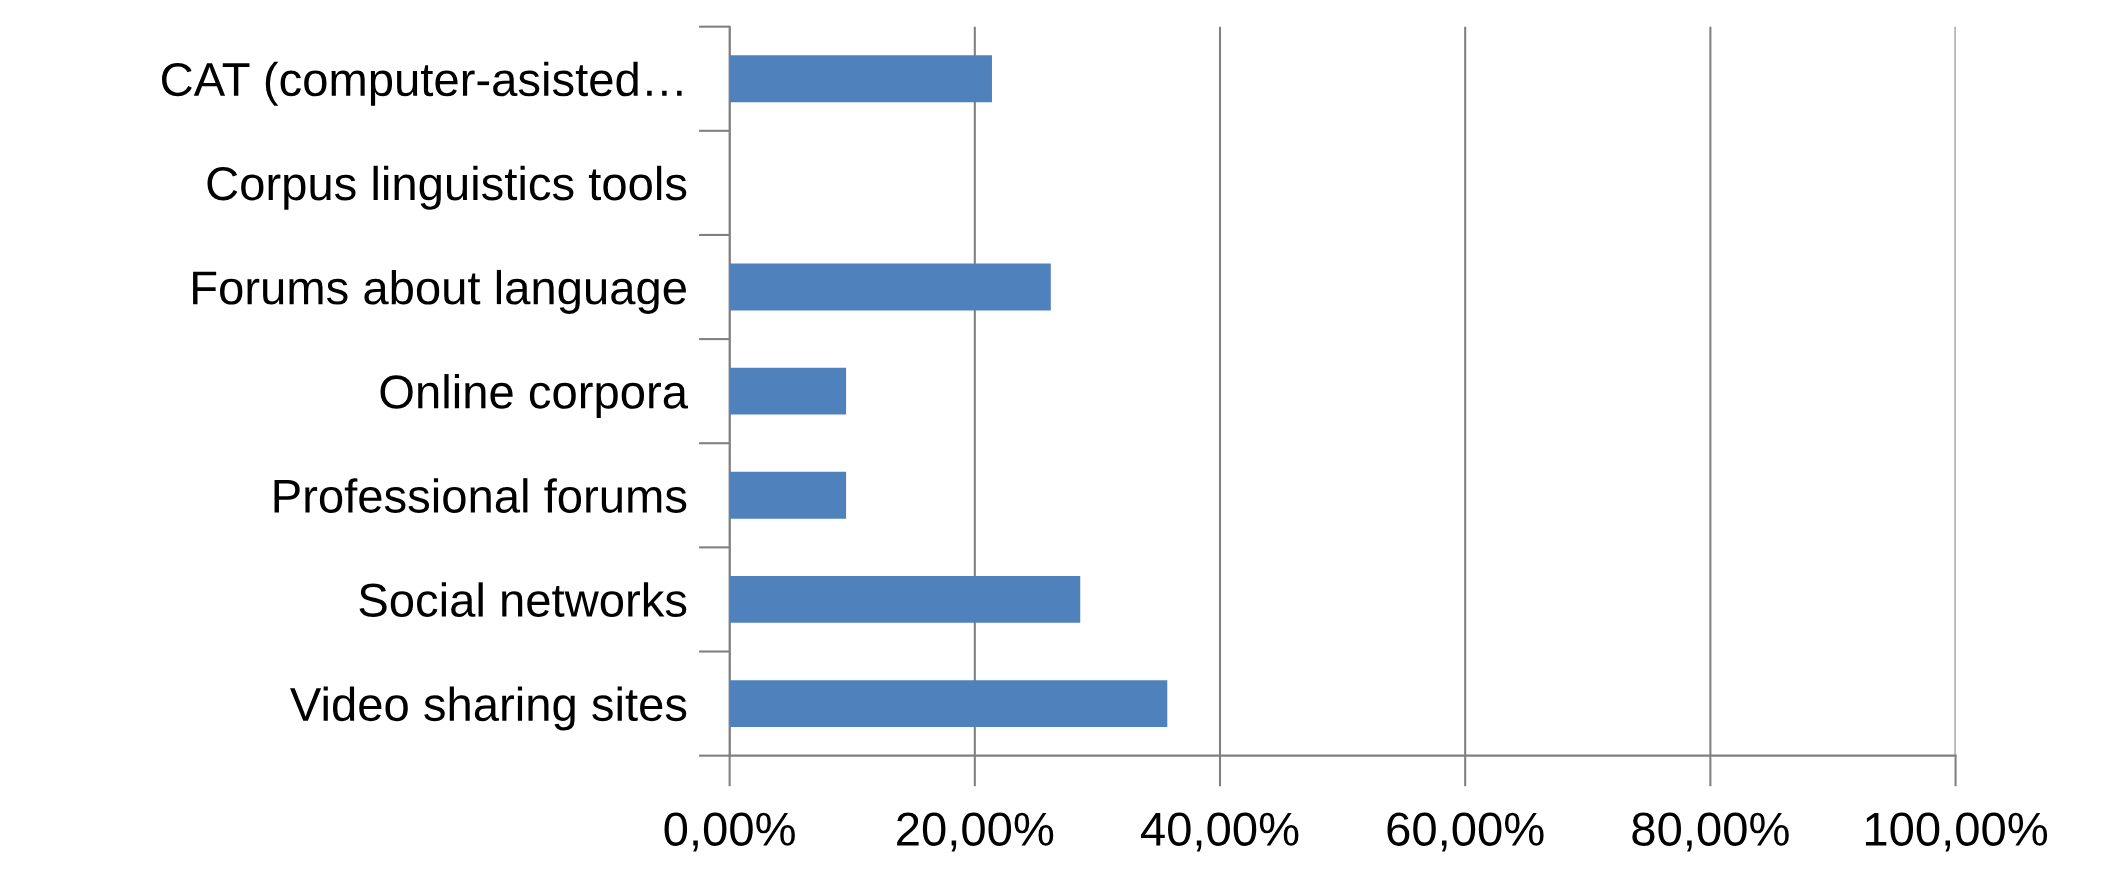 The width and height of the screenshot is (2121, 889). I want to click on x-tick-label: 20,00%, so click(975, 832).